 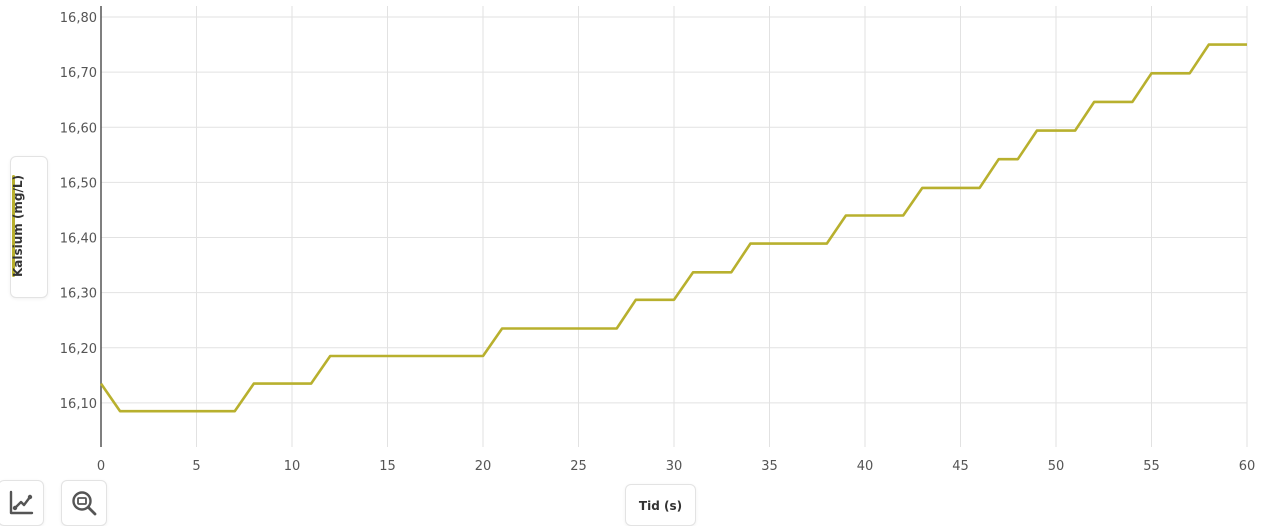 What do you see at coordinates (78, 404) in the screenshot?
I see `y-tick-label: 16,10` at bounding box center [78, 404].